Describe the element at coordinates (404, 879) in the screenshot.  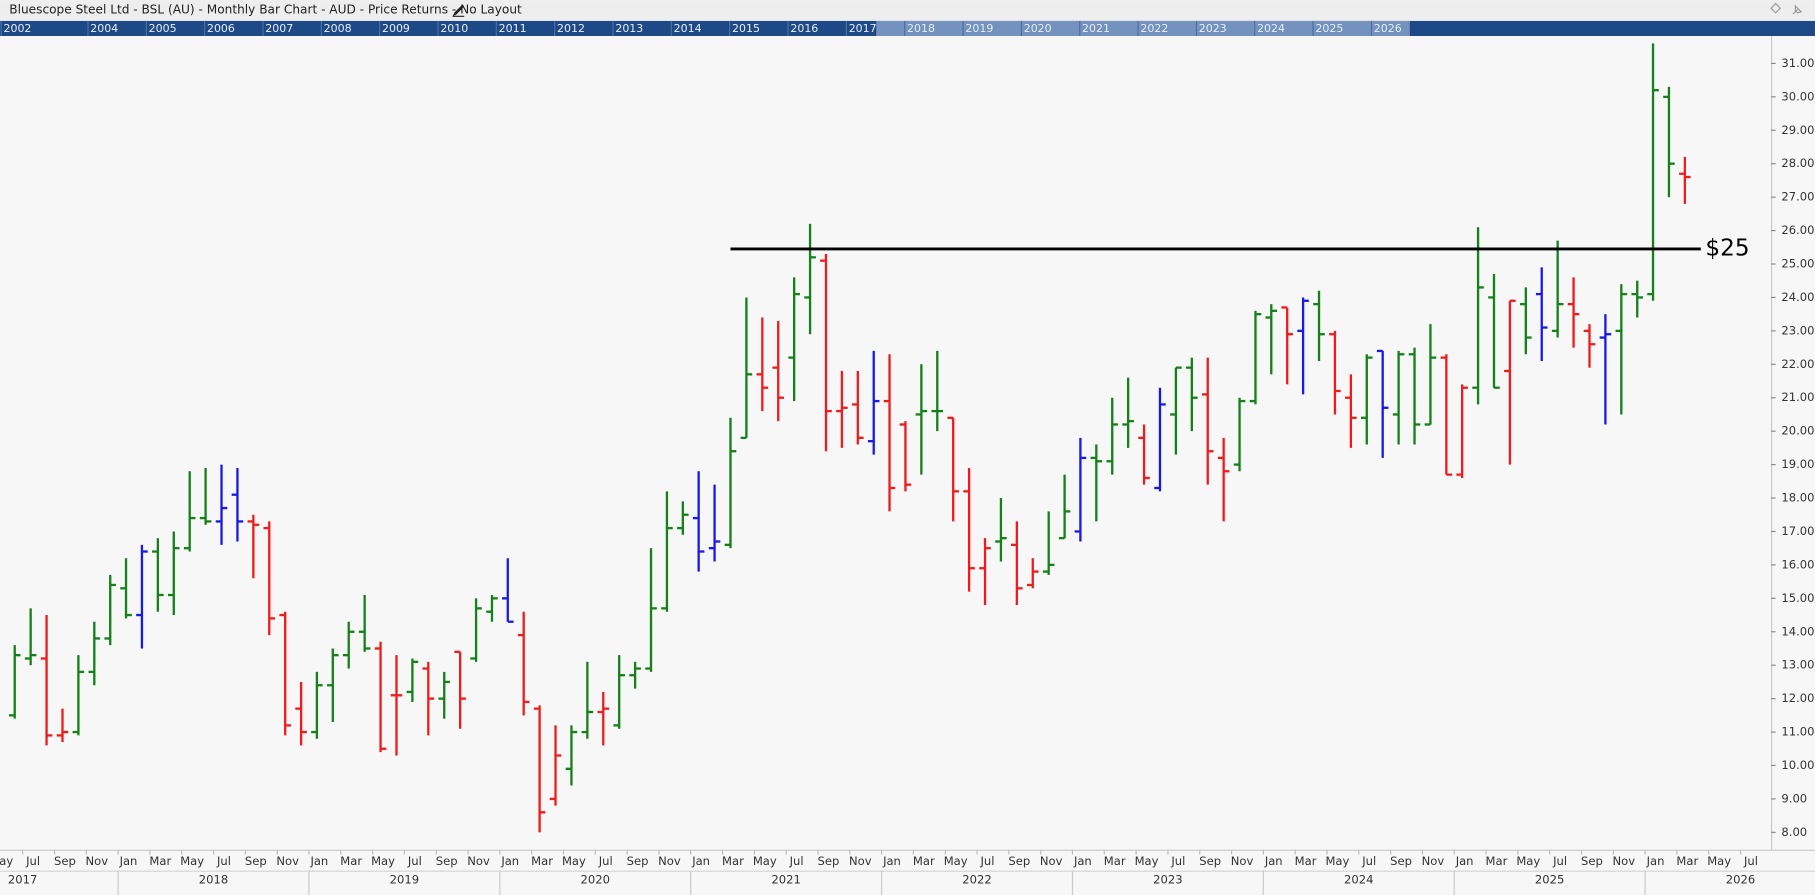
I see `year-label: 2019` at that location.